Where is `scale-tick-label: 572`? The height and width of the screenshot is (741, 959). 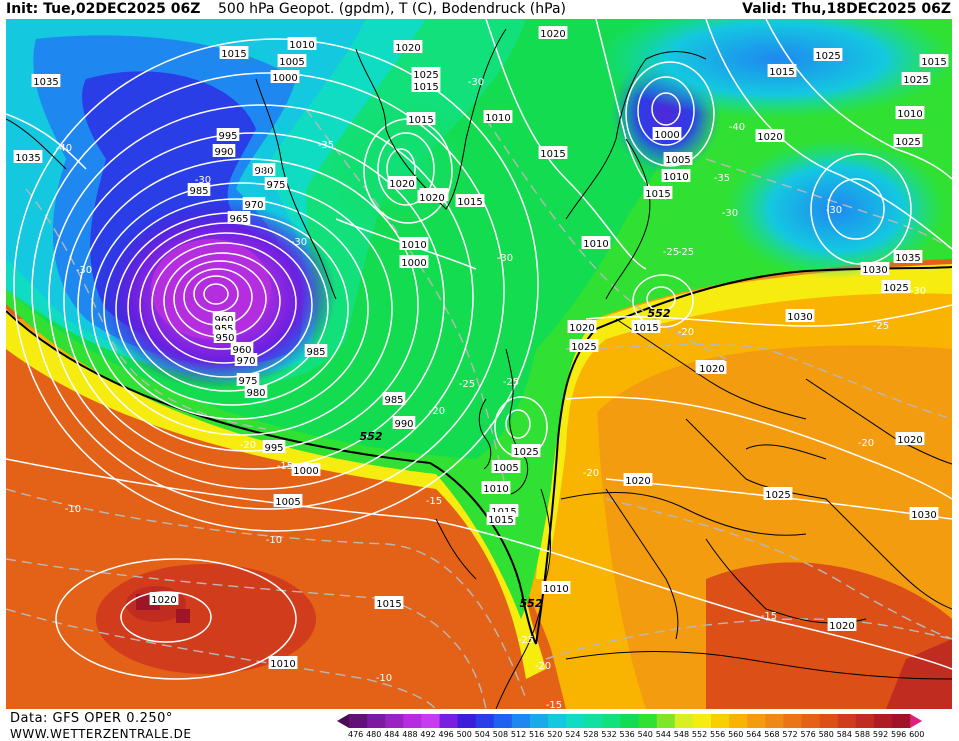 scale-tick-label: 572 is located at coordinates (790, 734).